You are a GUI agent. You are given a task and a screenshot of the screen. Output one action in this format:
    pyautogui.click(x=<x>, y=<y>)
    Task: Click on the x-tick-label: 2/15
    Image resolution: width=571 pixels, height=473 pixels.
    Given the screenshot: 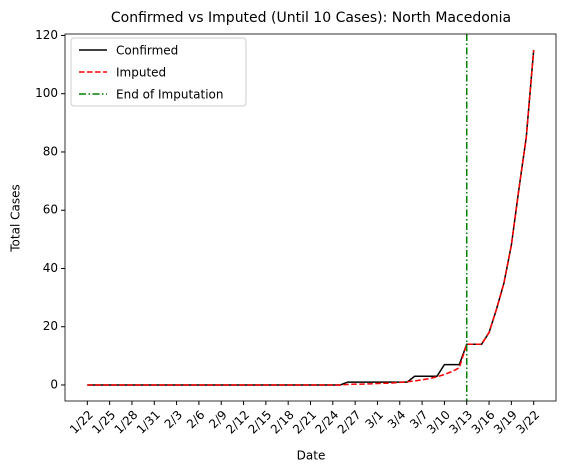 What is the action you would take?
    pyautogui.click(x=260, y=422)
    